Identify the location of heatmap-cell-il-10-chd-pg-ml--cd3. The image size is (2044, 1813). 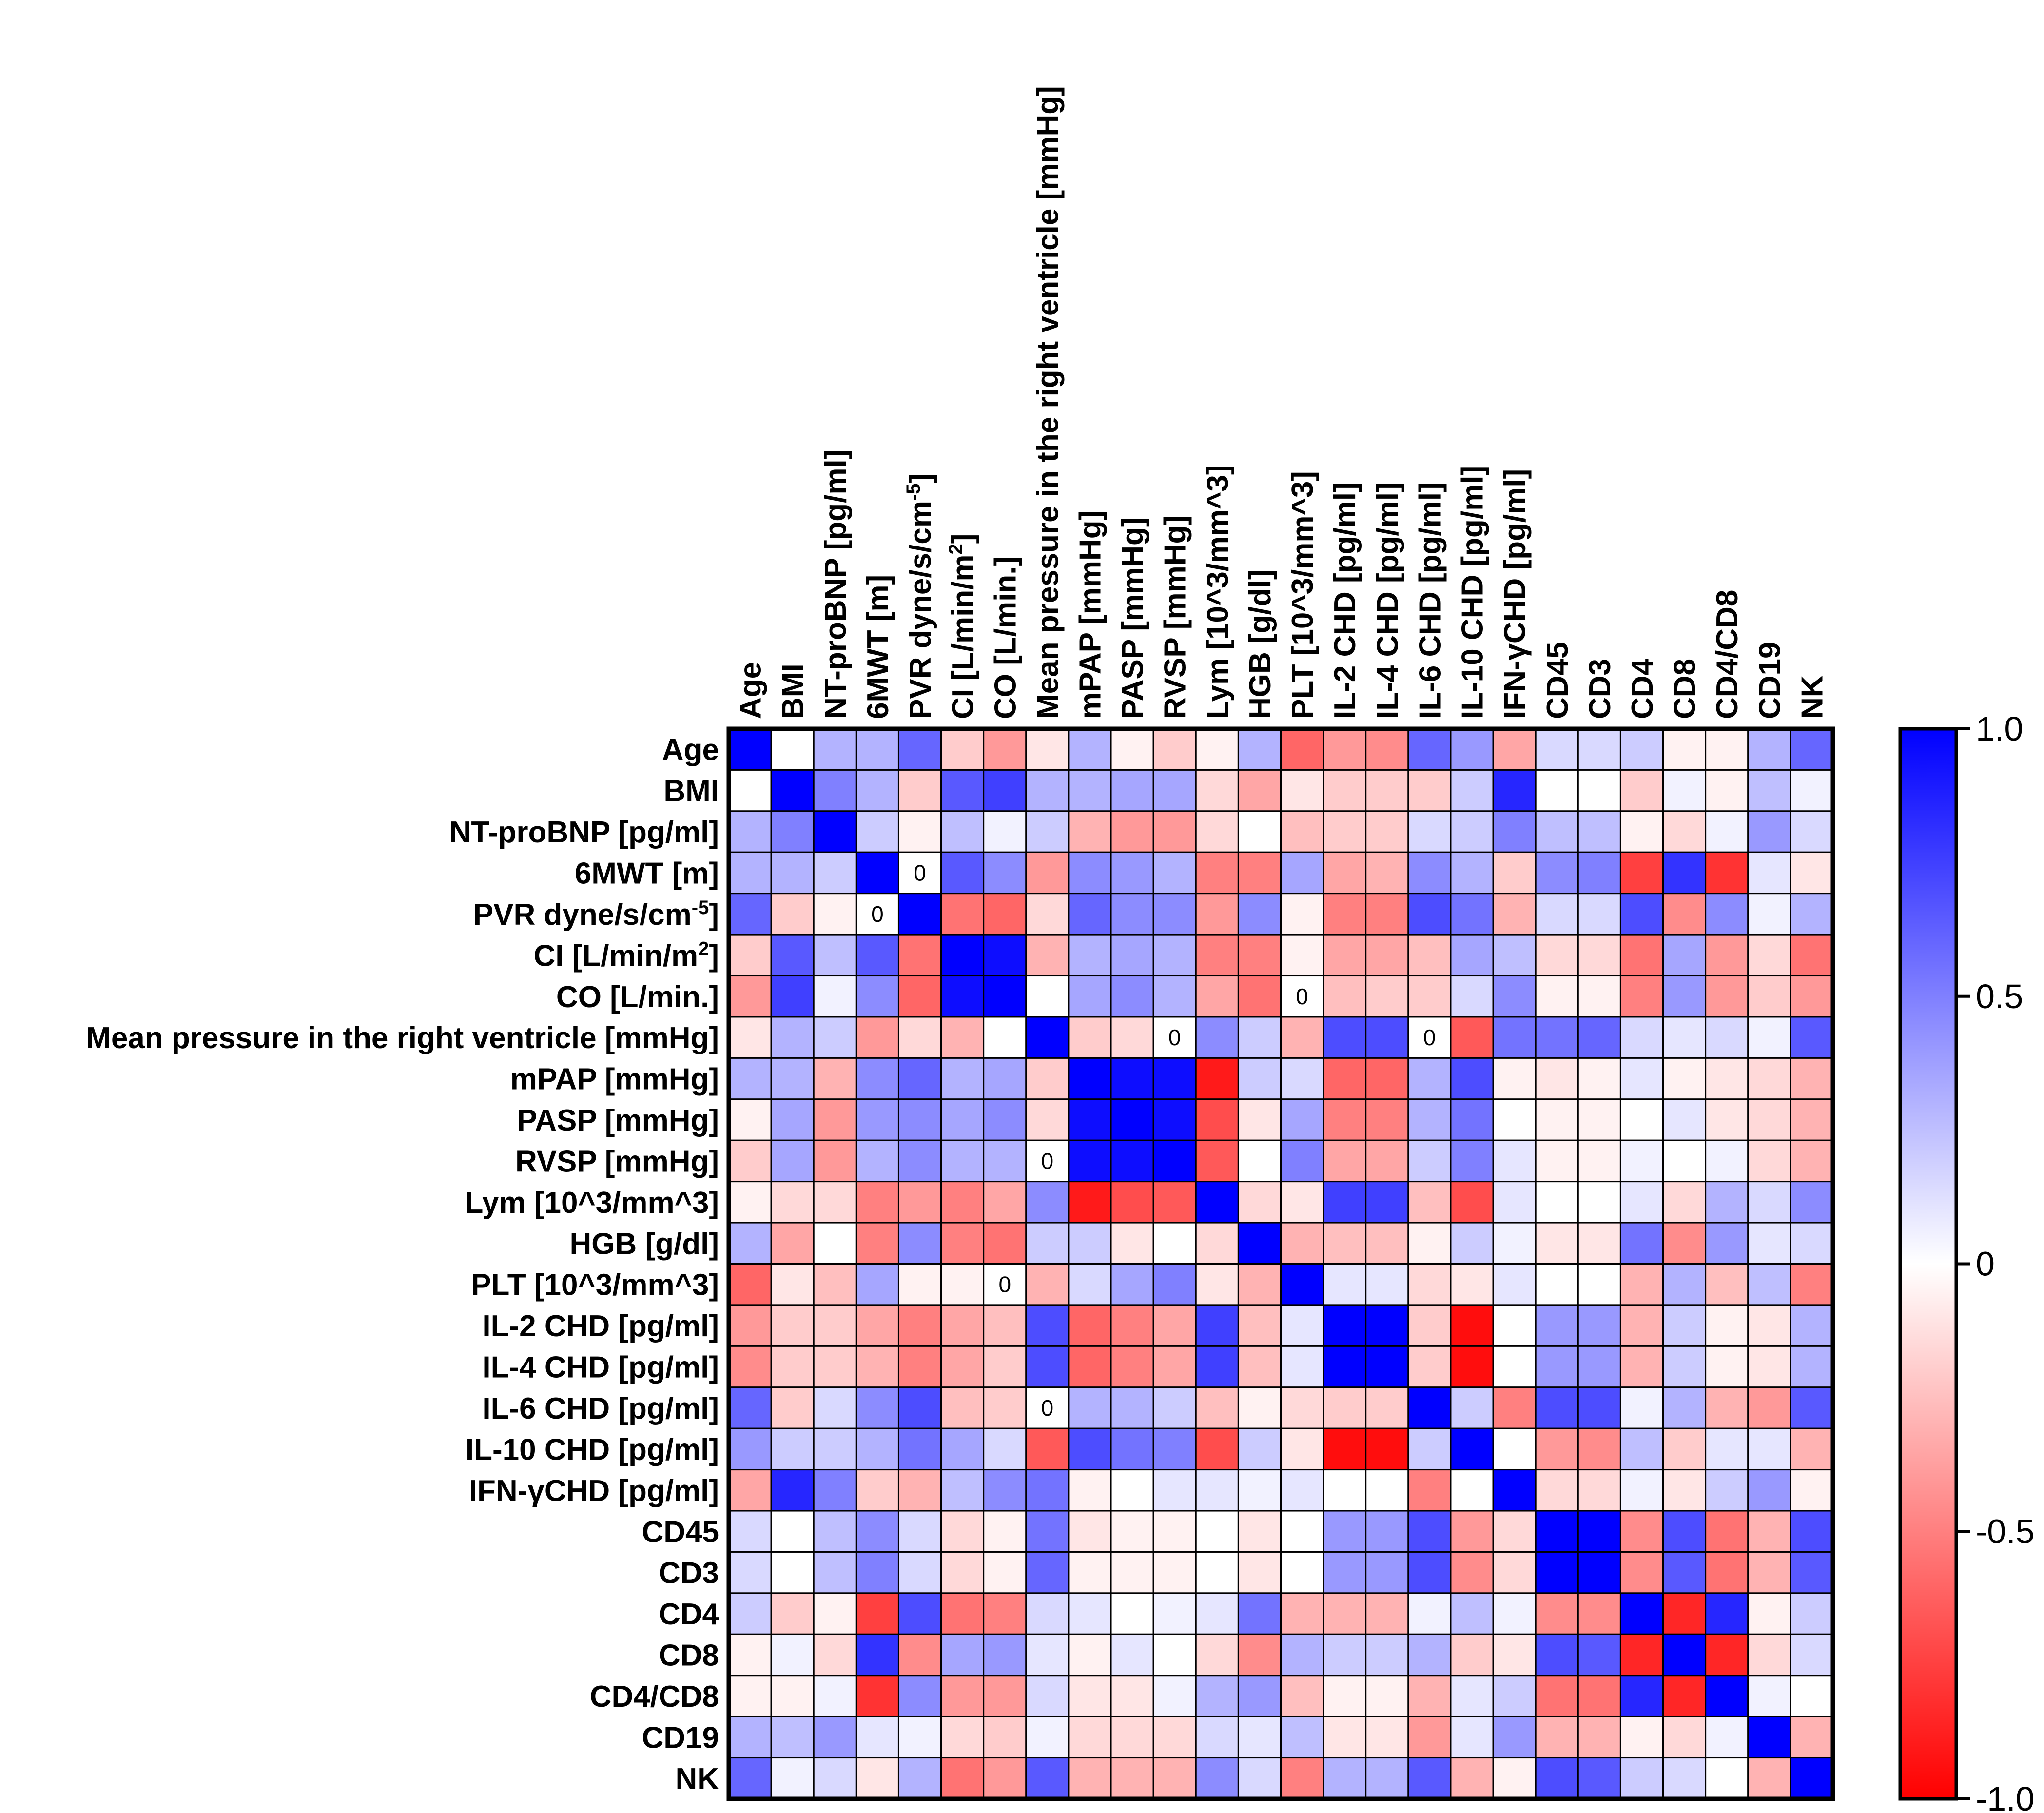
(1599, 1449).